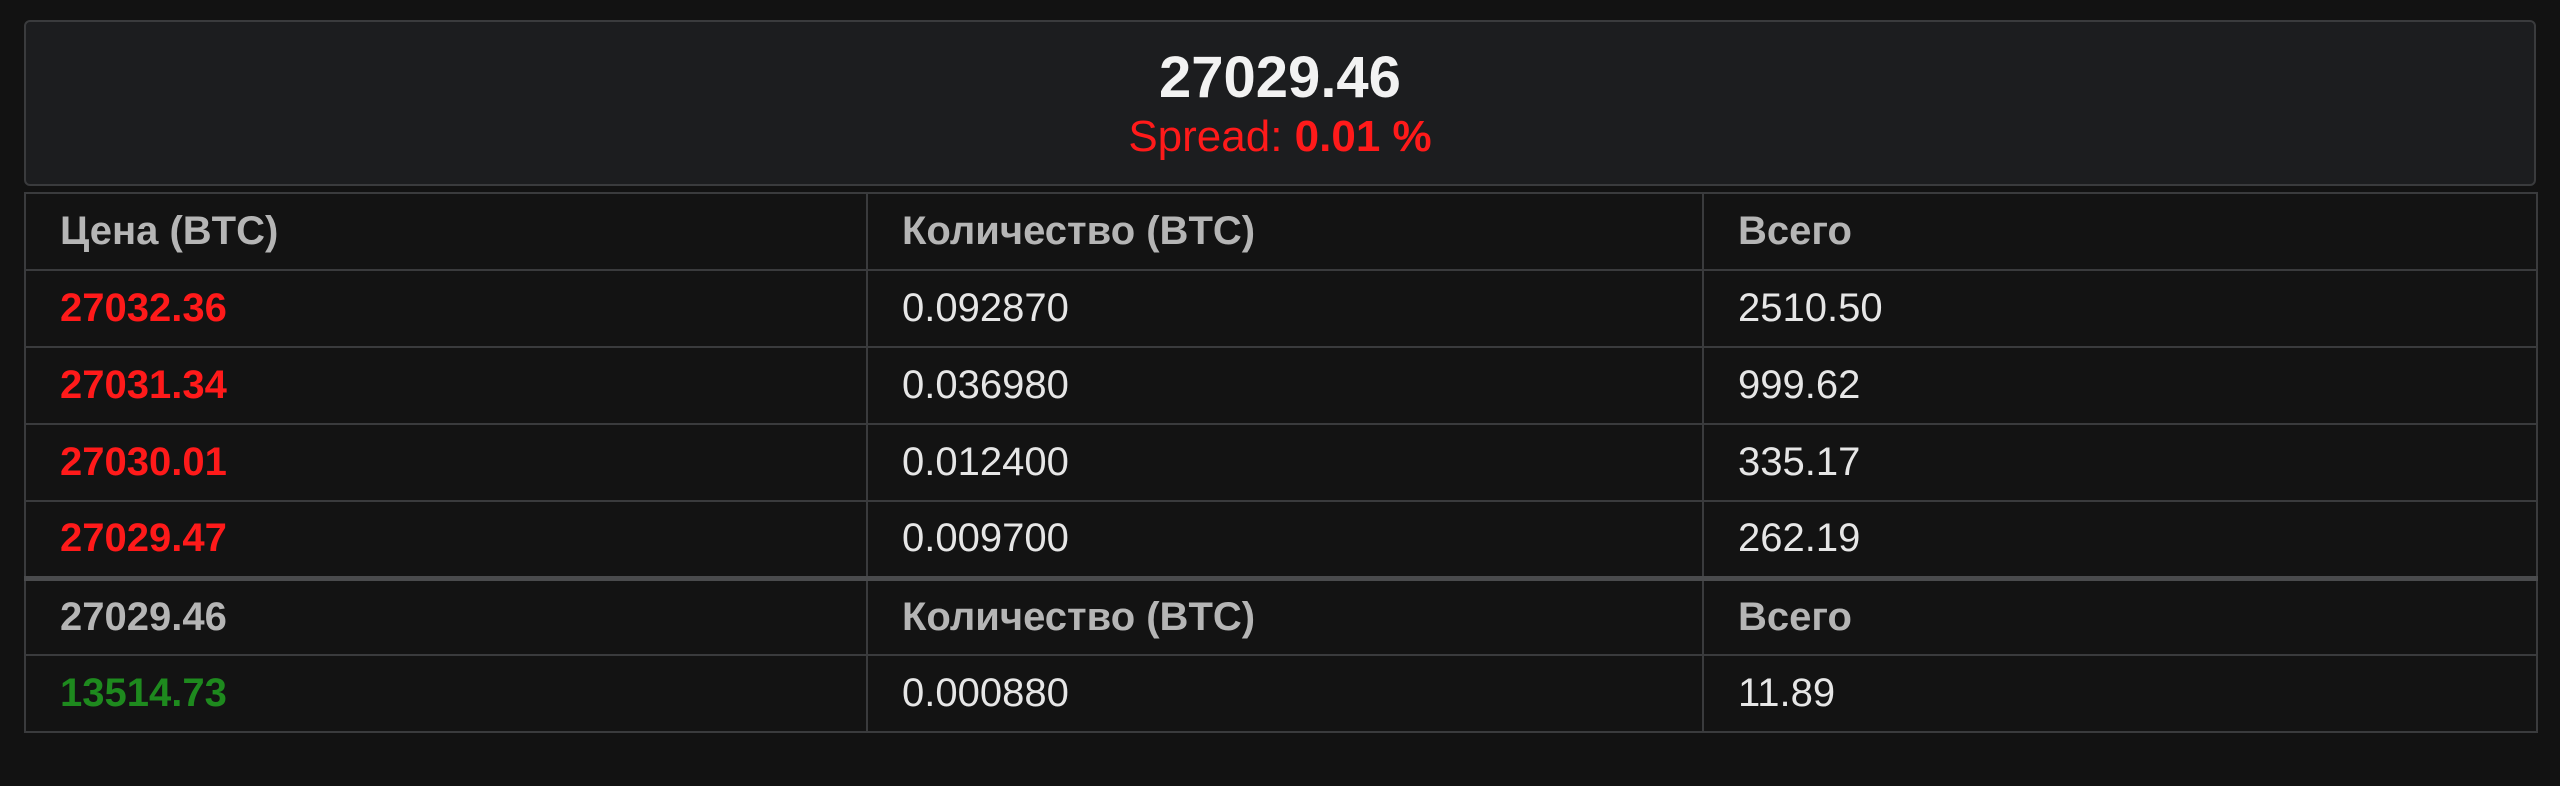  What do you see at coordinates (446, 231) in the screenshot?
I see `column-header-price: Цена (BTC)` at bounding box center [446, 231].